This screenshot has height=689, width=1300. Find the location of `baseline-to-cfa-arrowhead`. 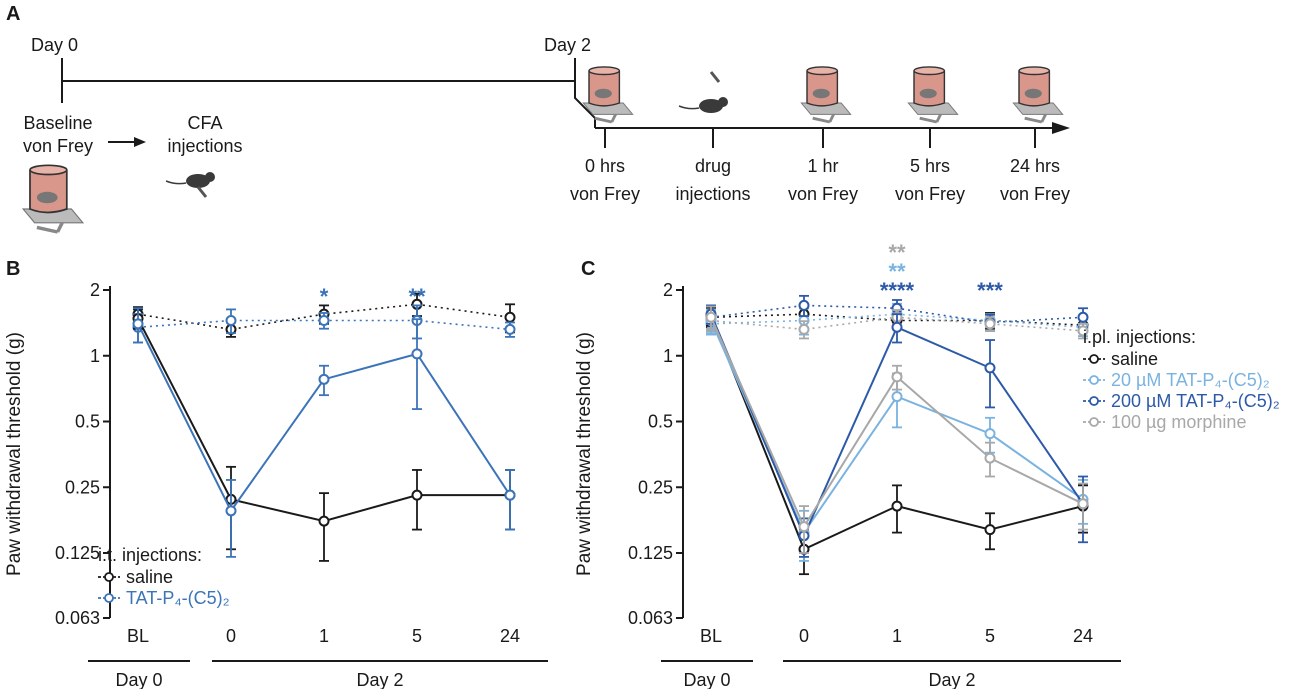

baseline-to-cfa-arrowhead is located at coordinates (140, 142).